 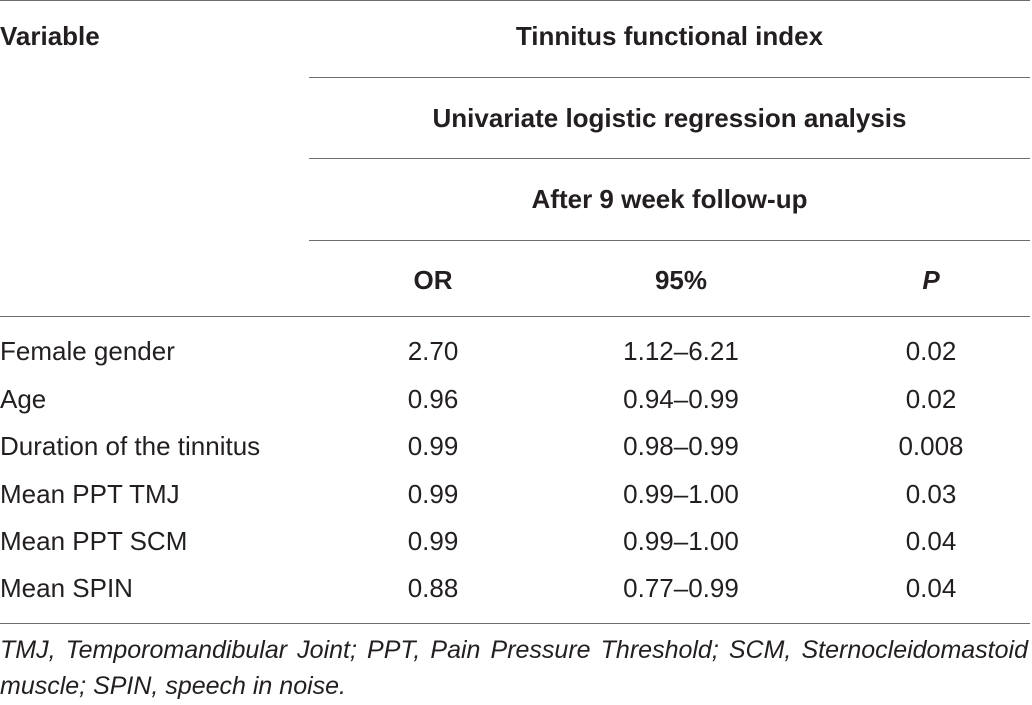 What do you see at coordinates (50, 36) in the screenshot?
I see `variable-header: Variable` at bounding box center [50, 36].